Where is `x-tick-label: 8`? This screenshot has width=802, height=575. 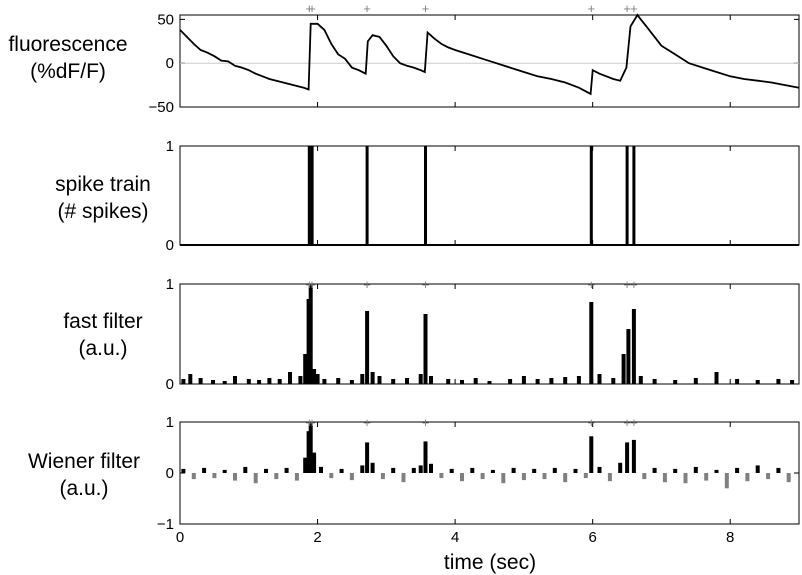 x-tick-label: 8 is located at coordinates (730, 537).